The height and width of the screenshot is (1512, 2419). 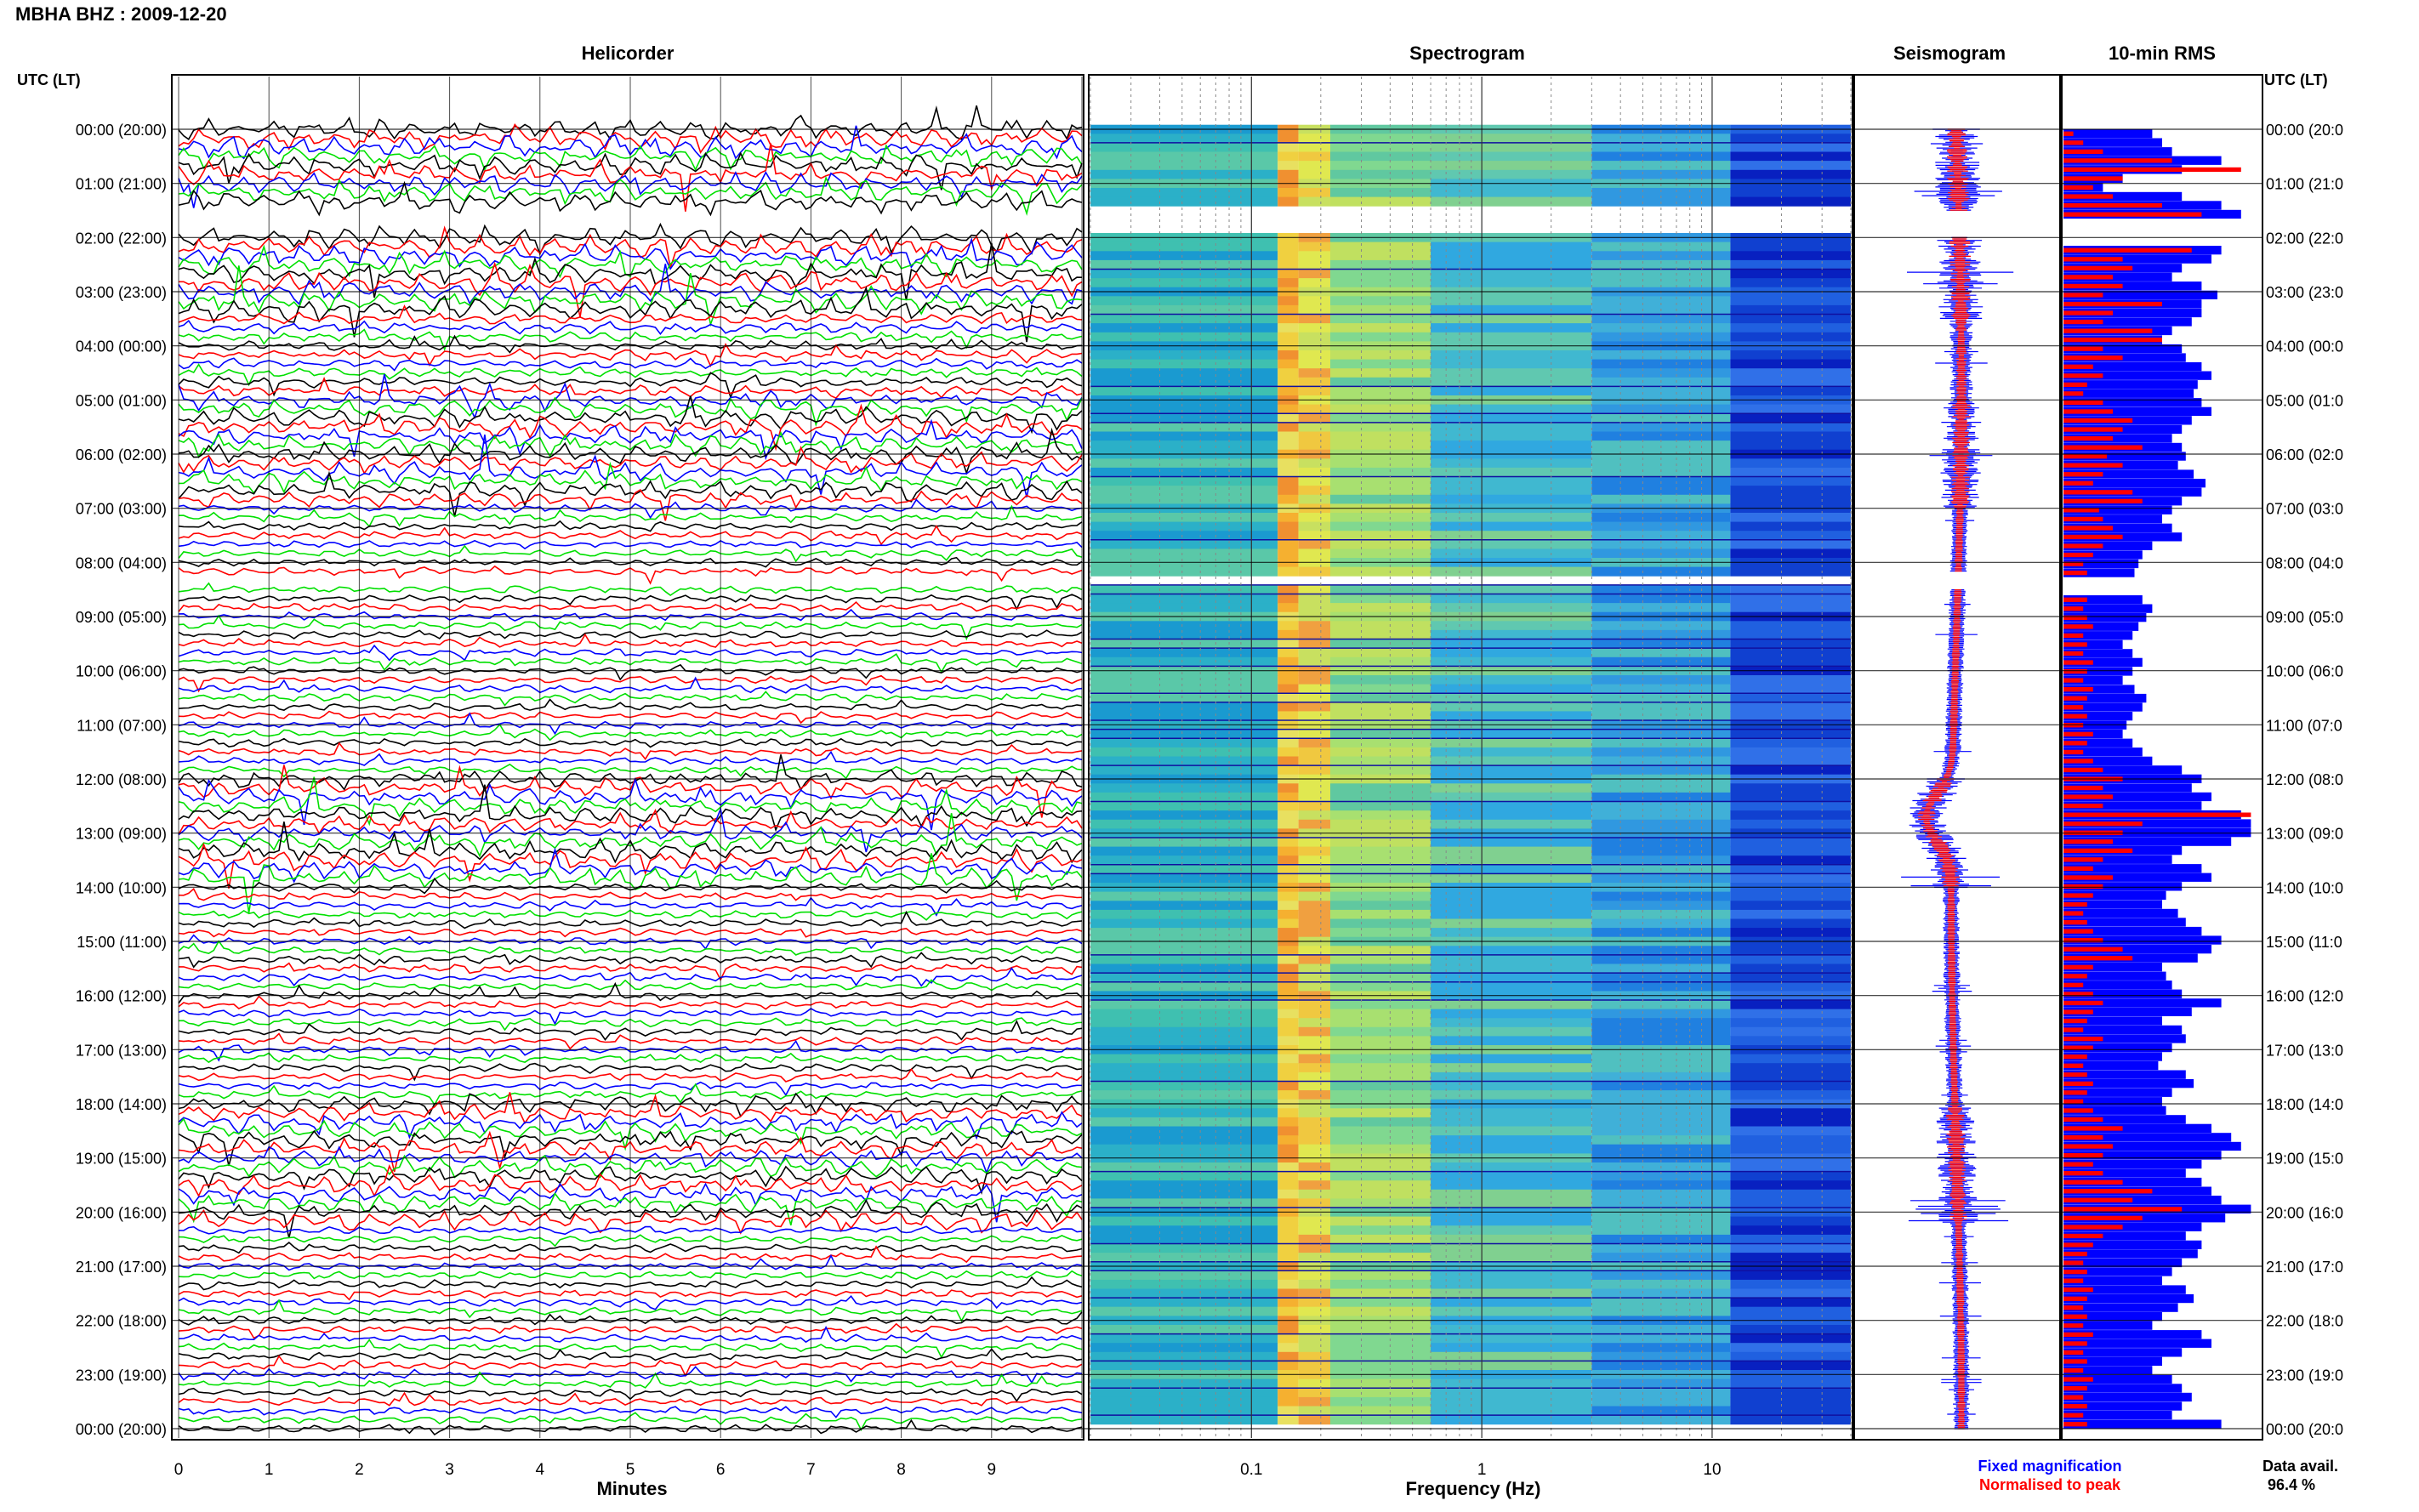 What do you see at coordinates (2304, 238) in the screenshot?
I see `hour-label-right: 02:00 (22:0` at bounding box center [2304, 238].